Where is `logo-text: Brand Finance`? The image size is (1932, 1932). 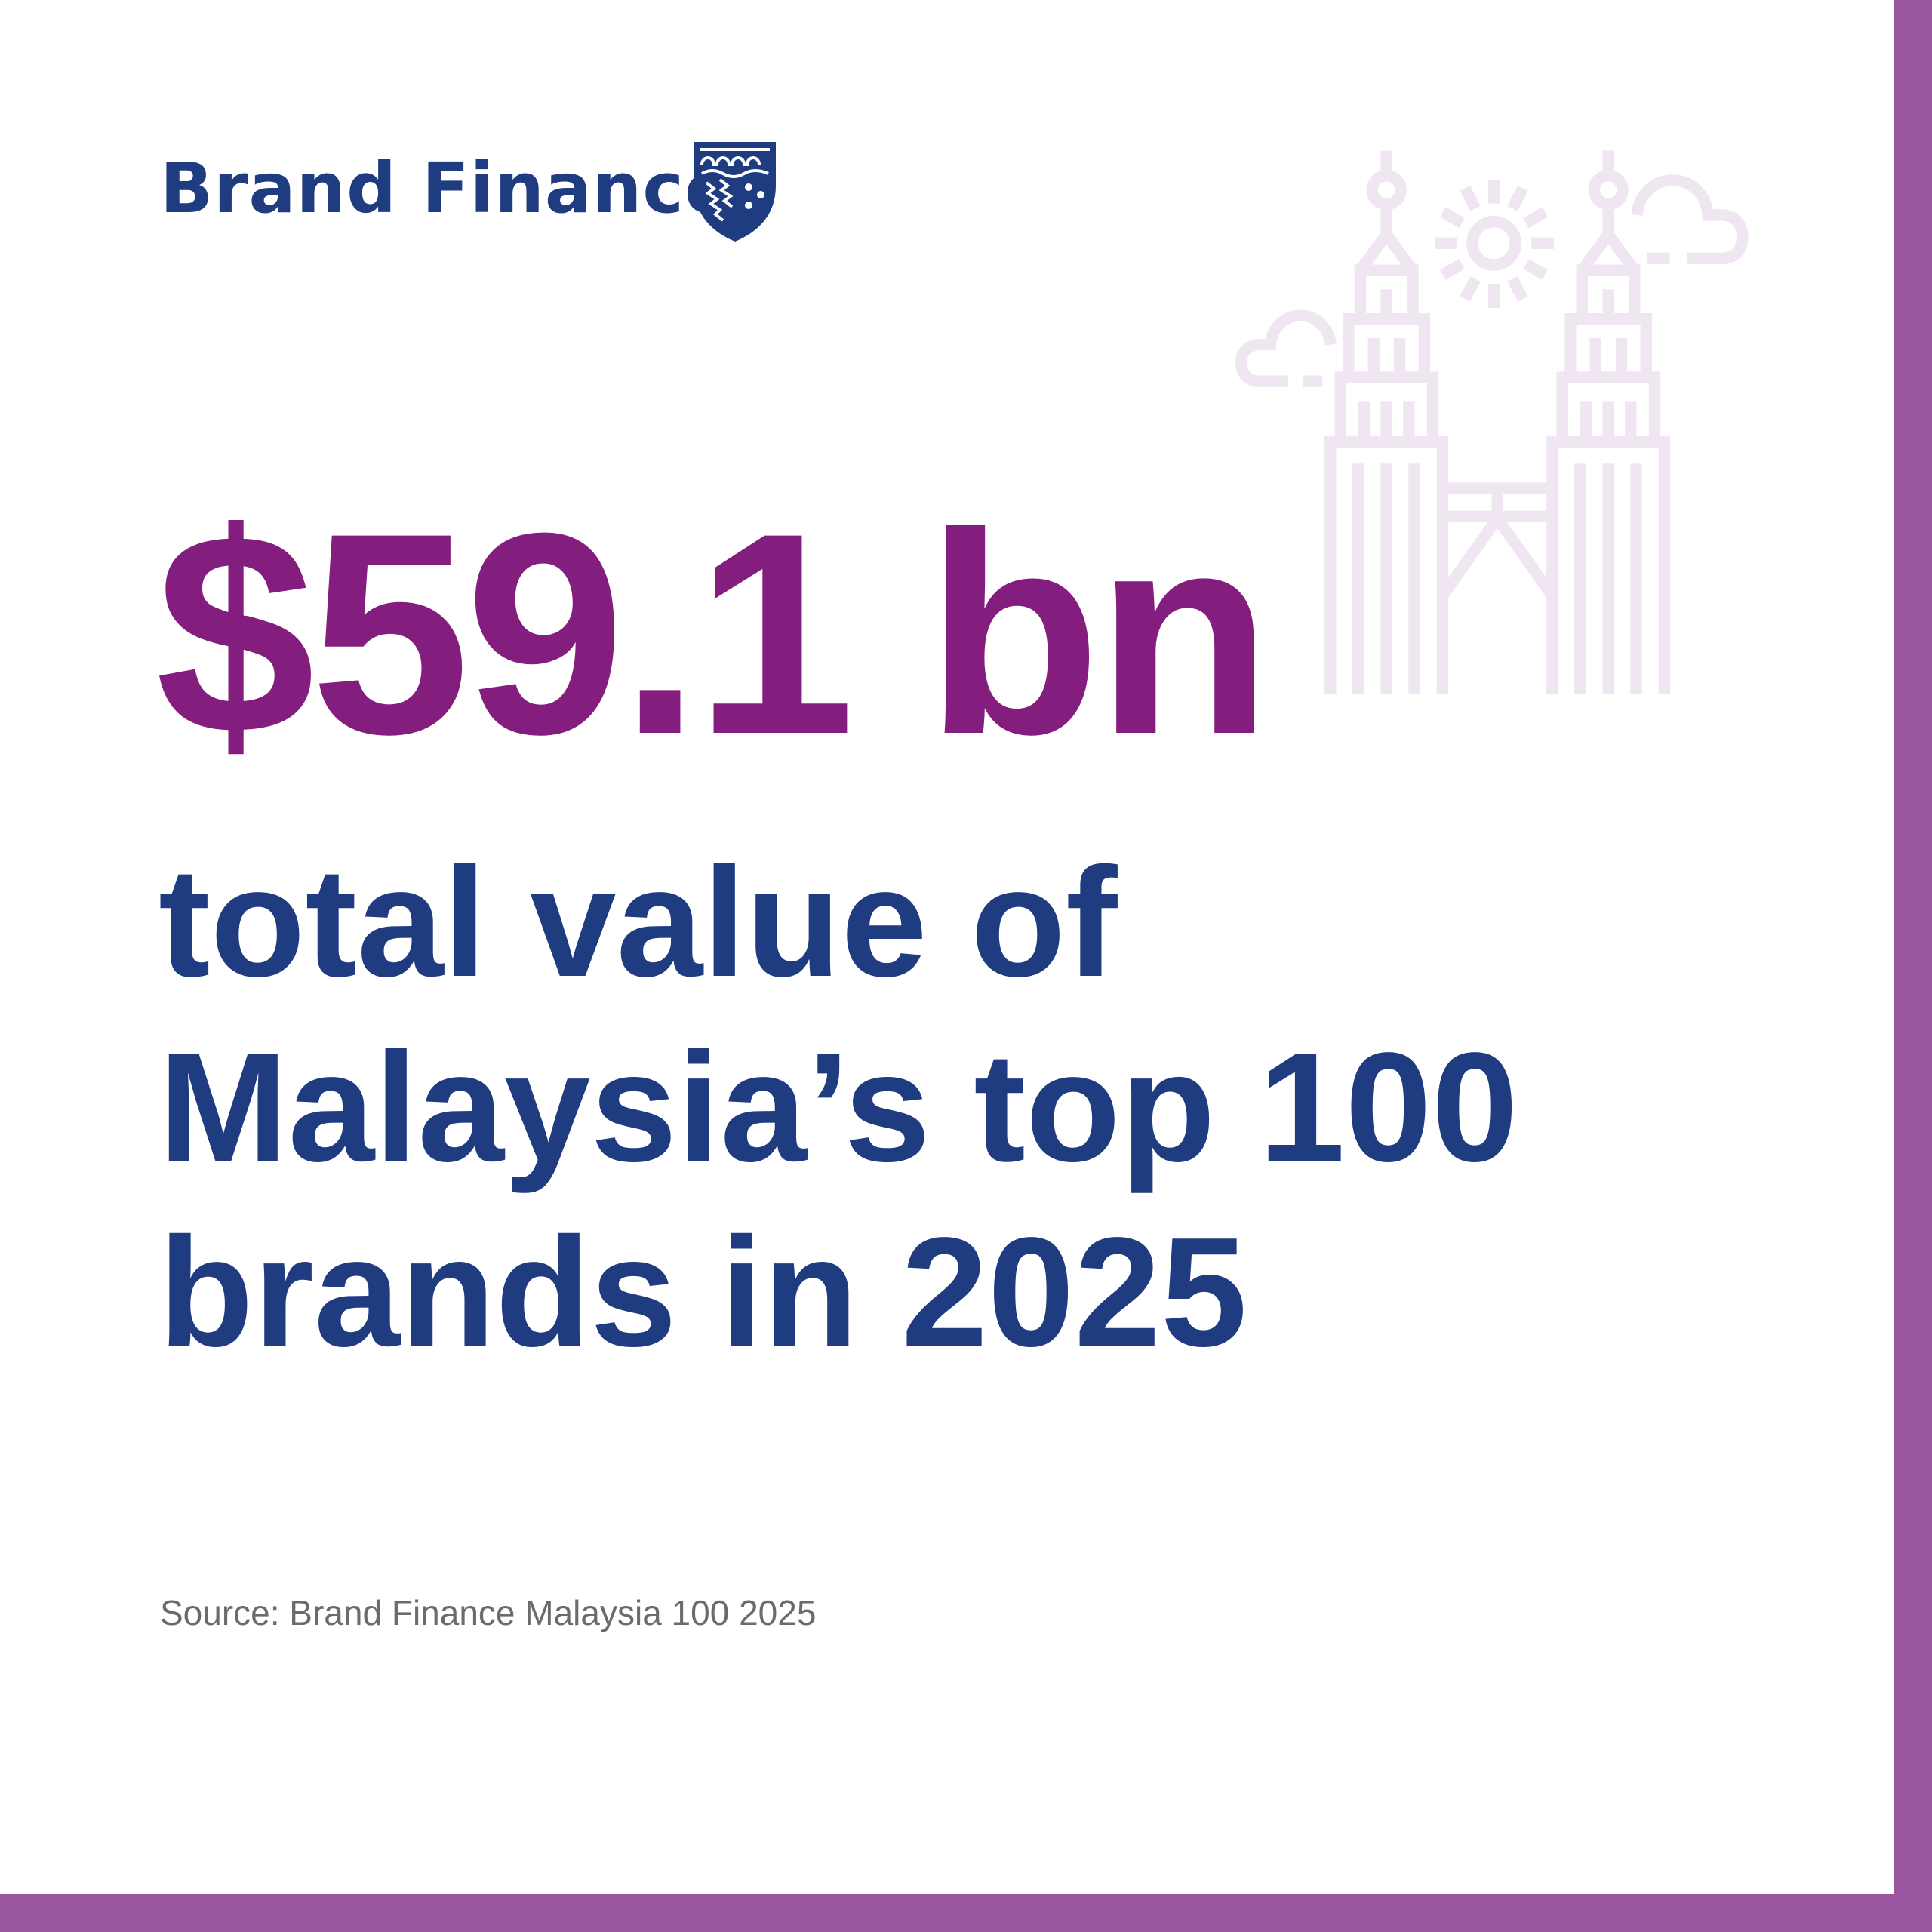
logo-text: Brand Finance is located at coordinates (446, 188).